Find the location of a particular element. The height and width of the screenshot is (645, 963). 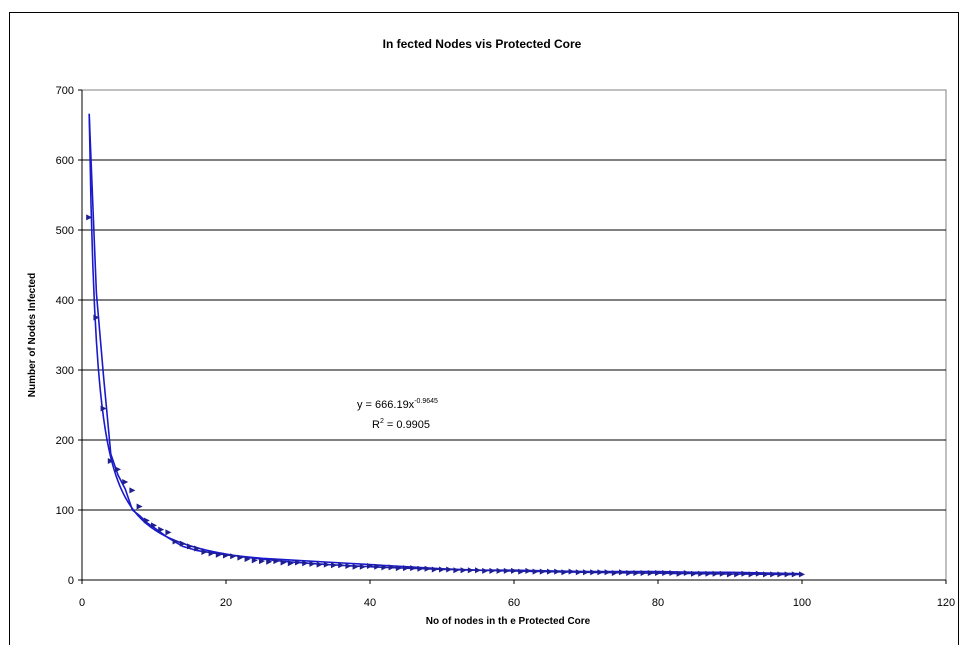

x-axis-title: No of nodes in th e Protected Core is located at coordinates (508, 621).